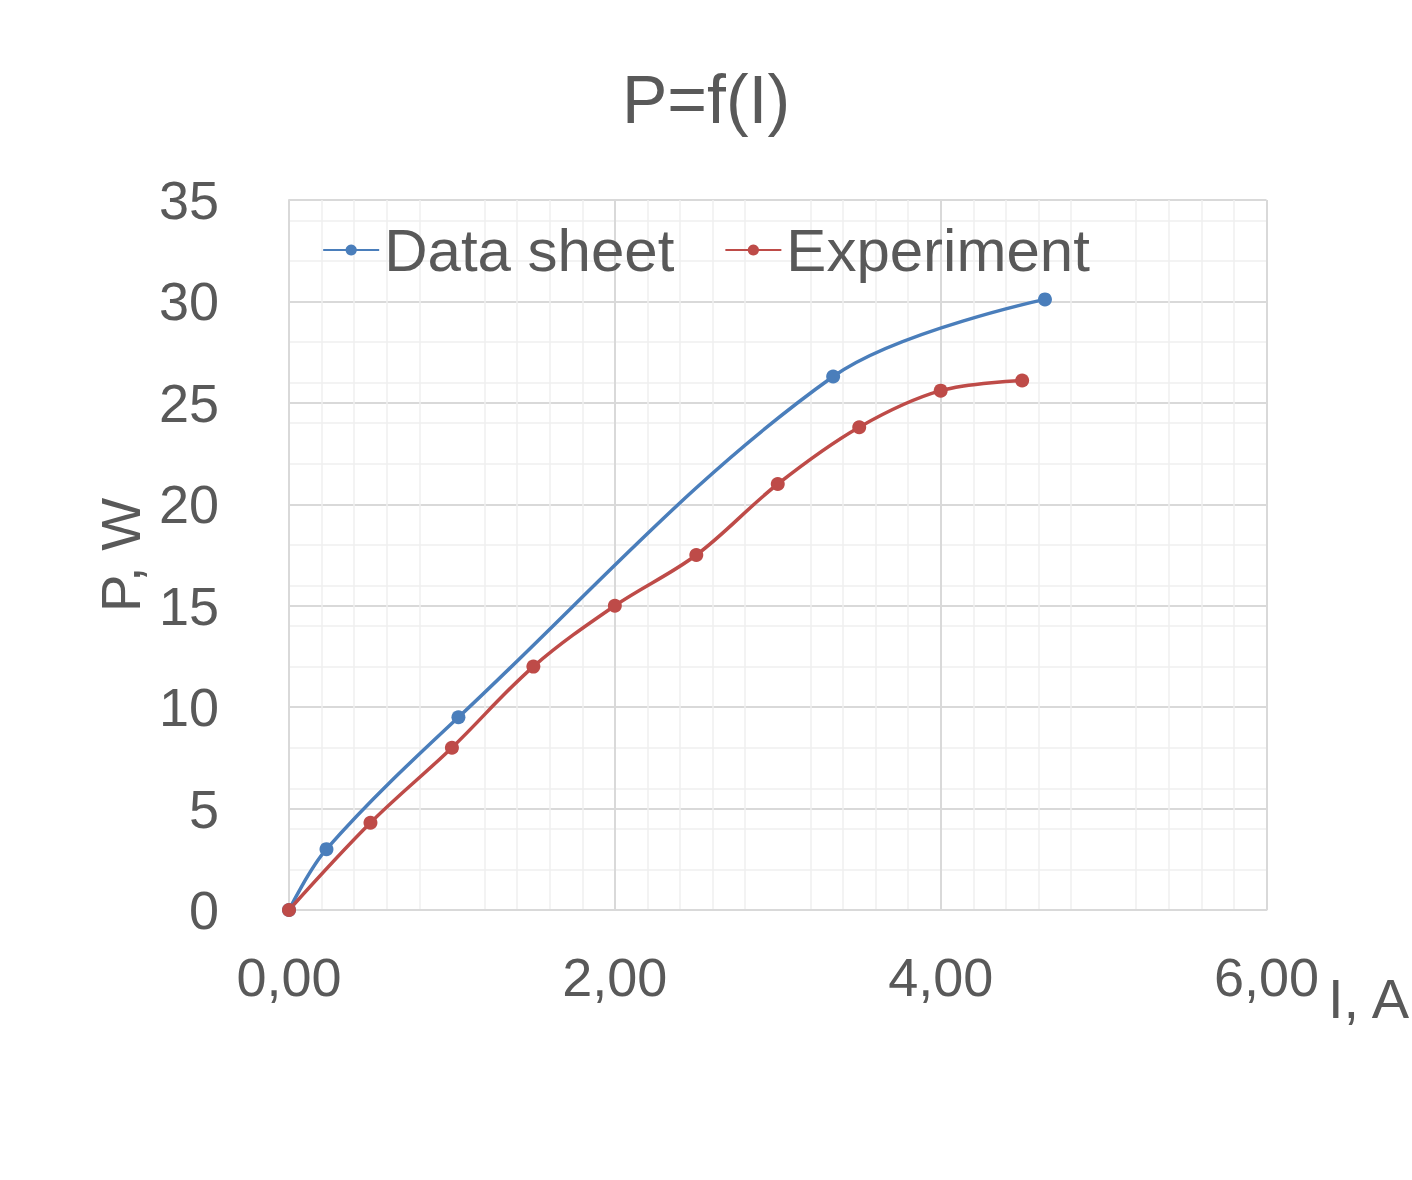 This screenshot has width=1412, height=1180. What do you see at coordinates (188, 504) in the screenshot?
I see `y-tick-label: 20` at bounding box center [188, 504].